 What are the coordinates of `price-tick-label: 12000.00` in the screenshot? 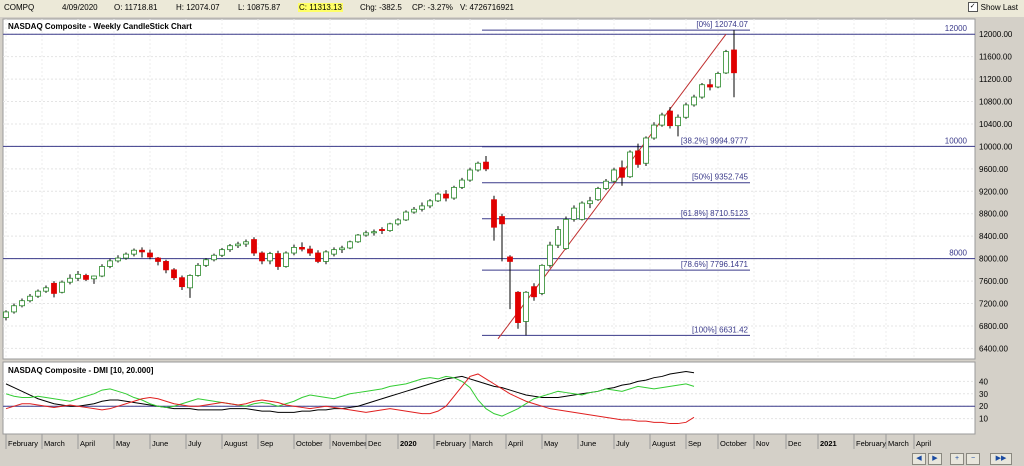 It's located at (996, 34).